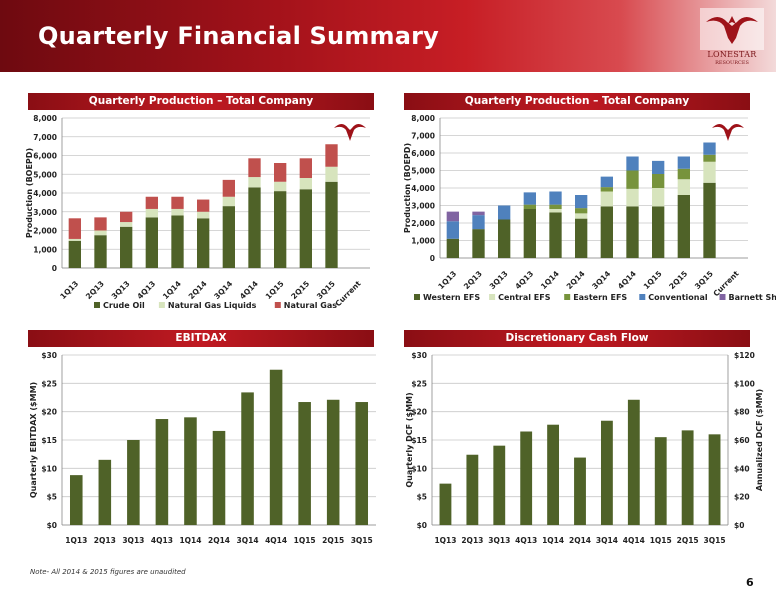  I want to click on y-tick-label: $10, so click(419, 468).